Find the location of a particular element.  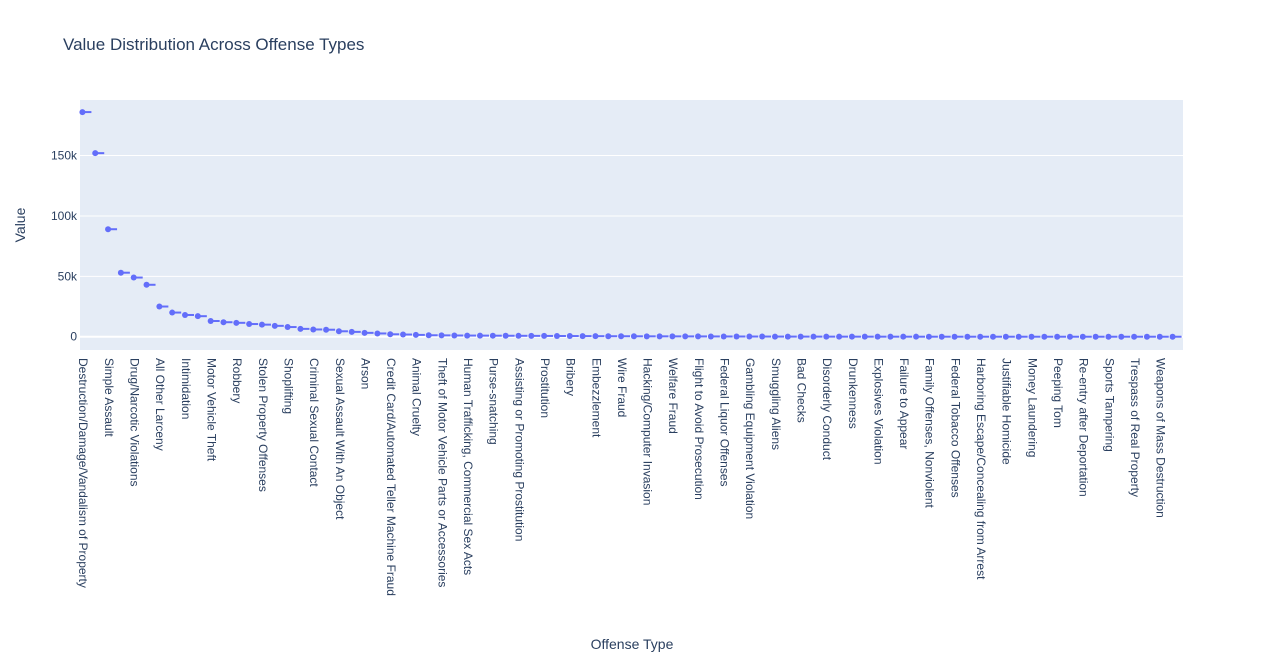

x-tick-label: Robbery is located at coordinates (237, 380).